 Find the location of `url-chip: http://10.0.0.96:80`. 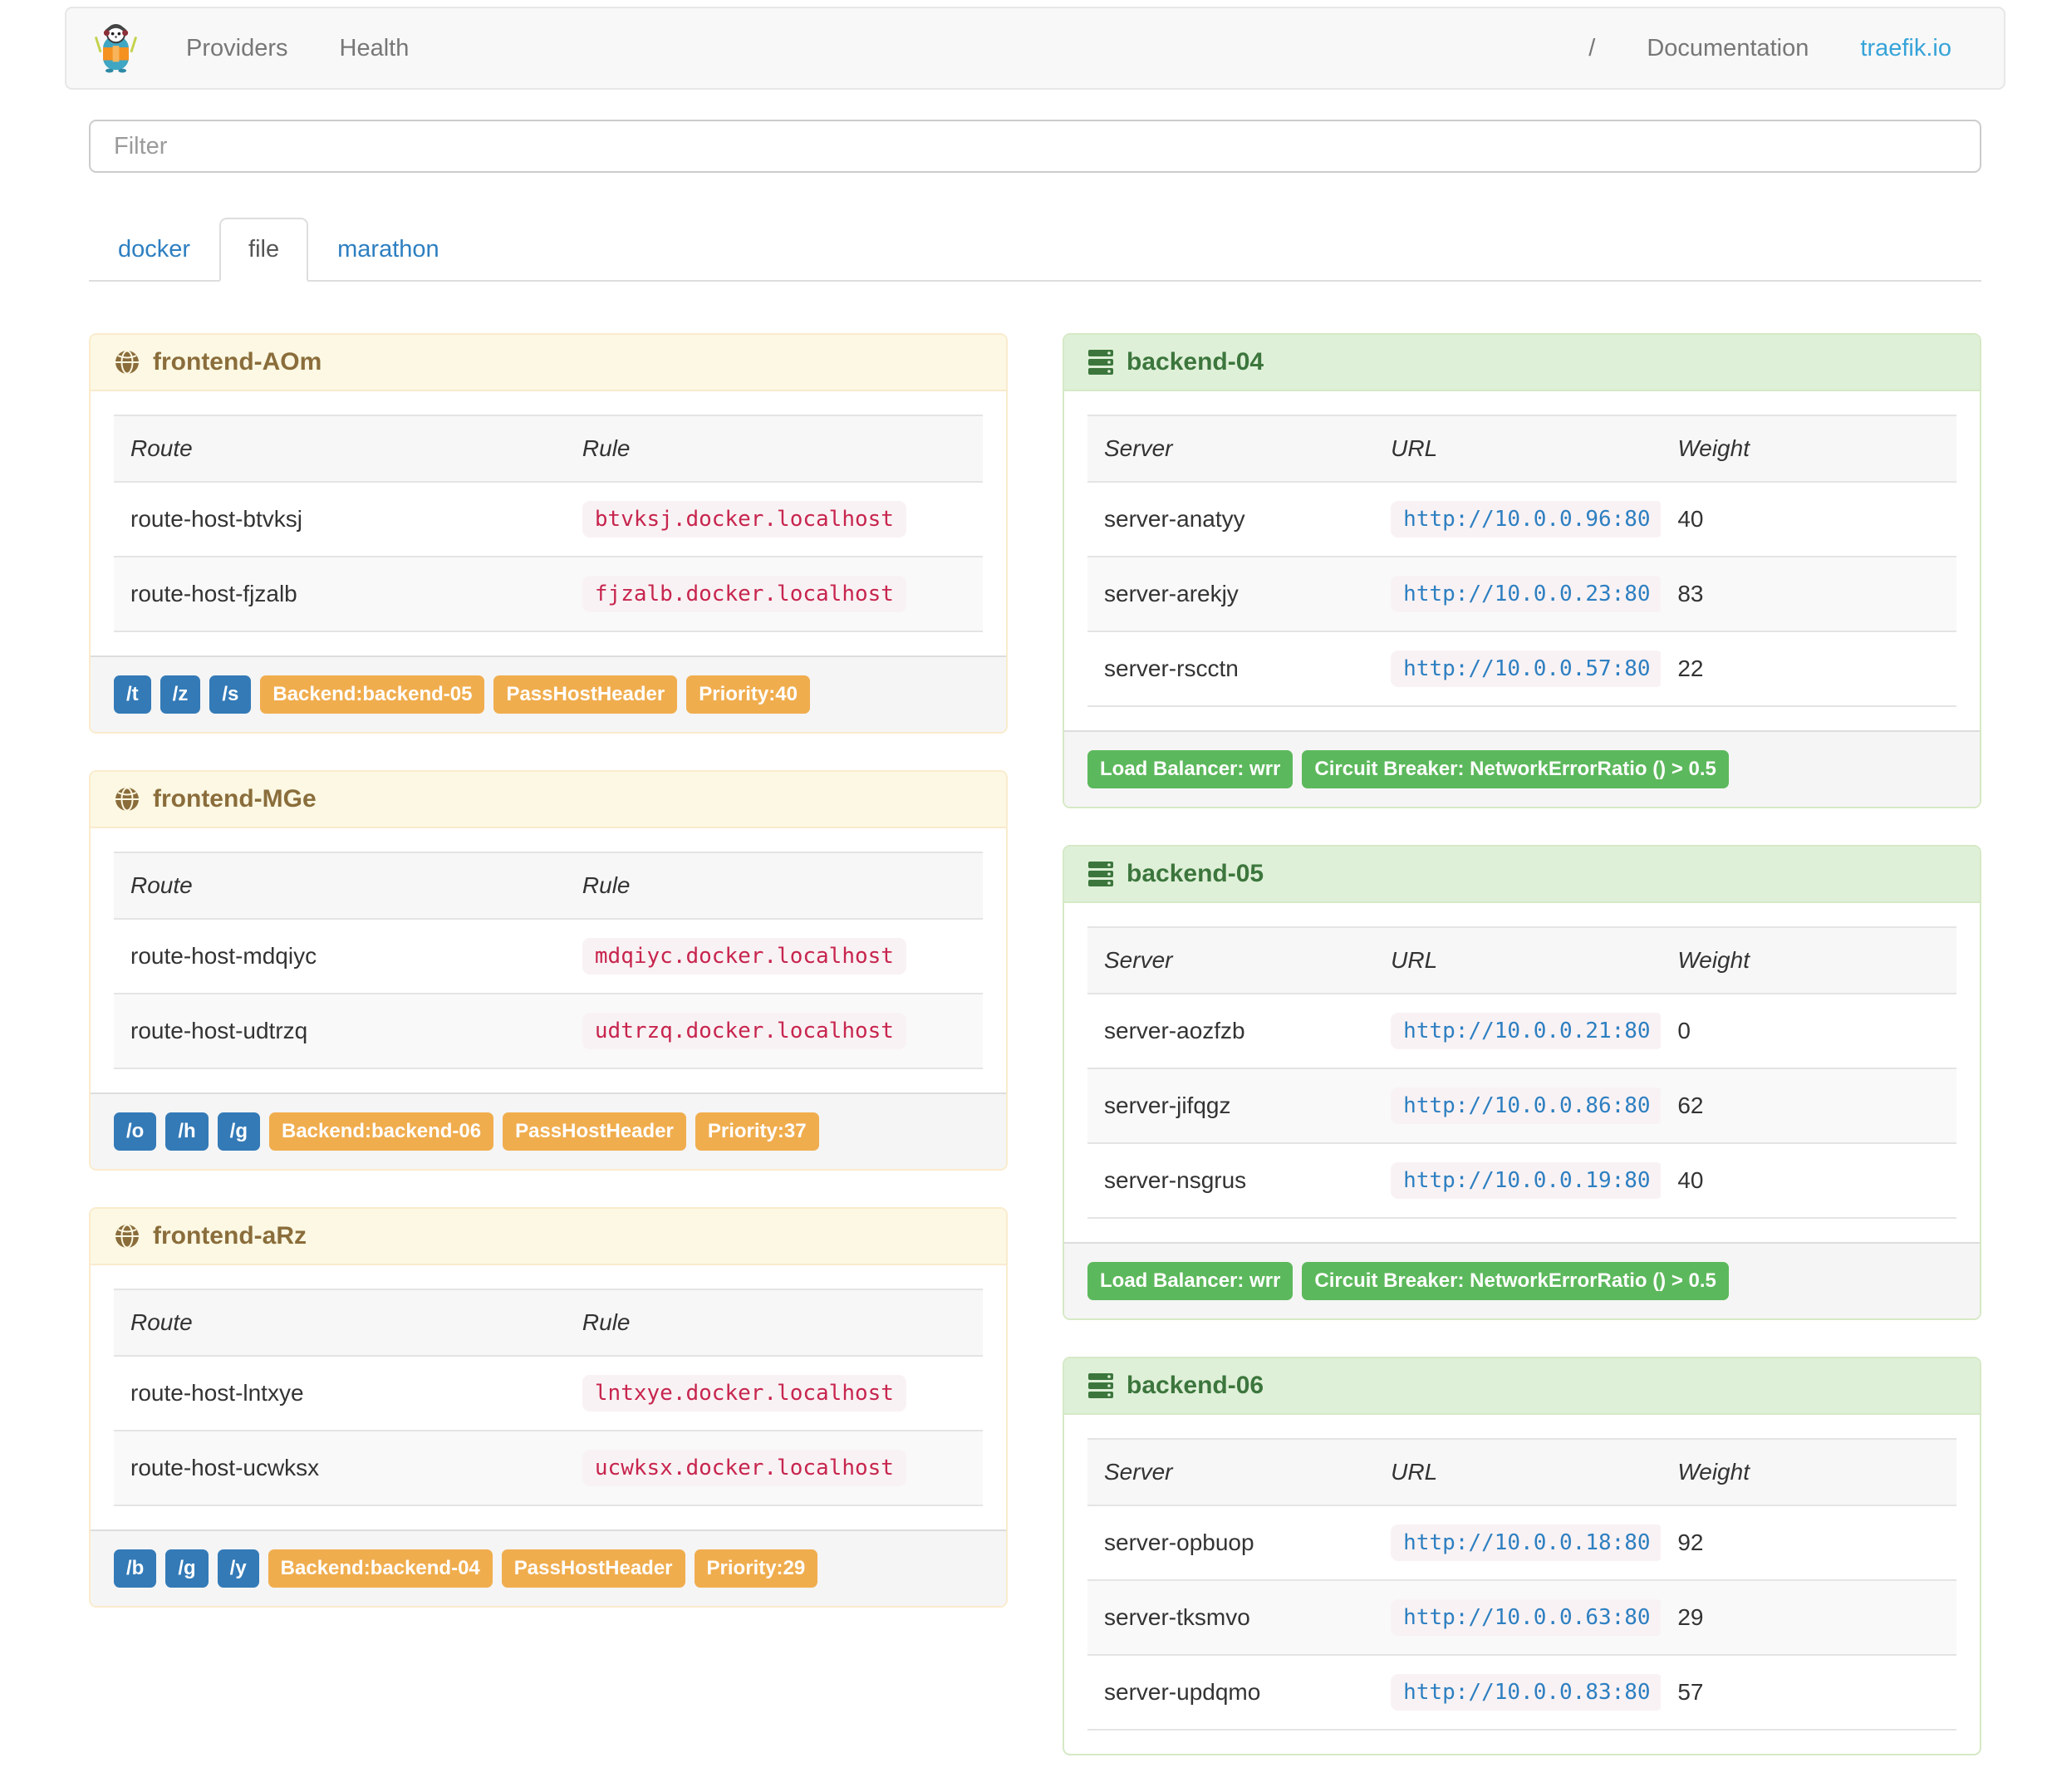

url-chip: http://10.0.0.96:80 is located at coordinates (1526, 519).